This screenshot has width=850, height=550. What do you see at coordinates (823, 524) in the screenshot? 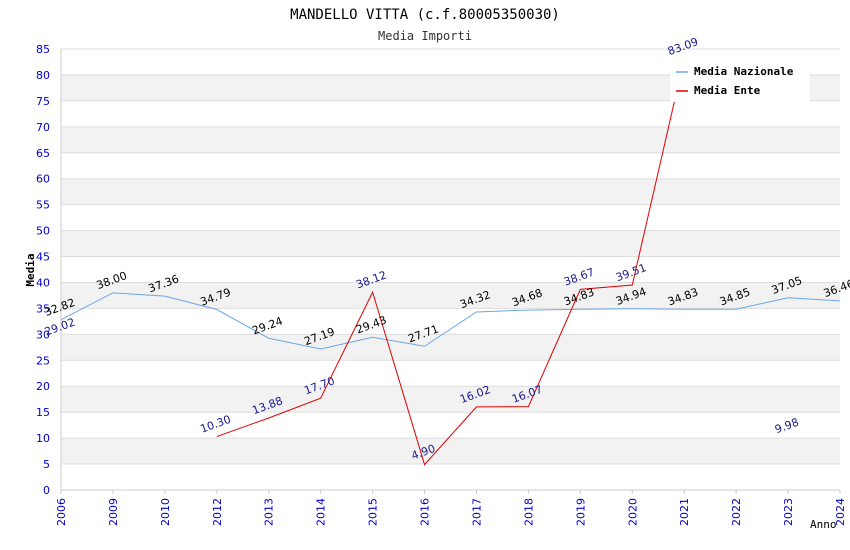
I see `x-axis-label: Anno` at bounding box center [823, 524].